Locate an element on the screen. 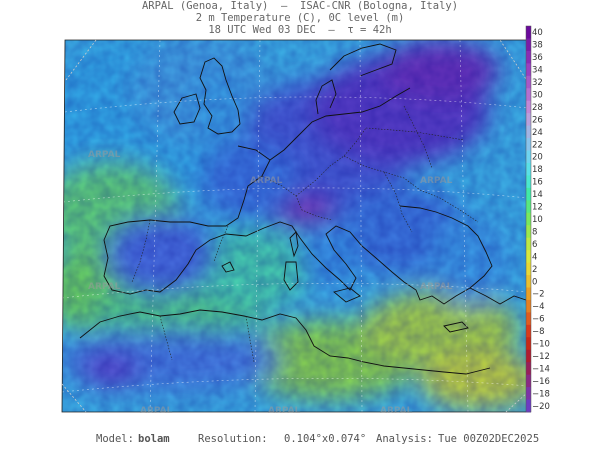  colorbar-label: 30 is located at coordinates (537, 95).